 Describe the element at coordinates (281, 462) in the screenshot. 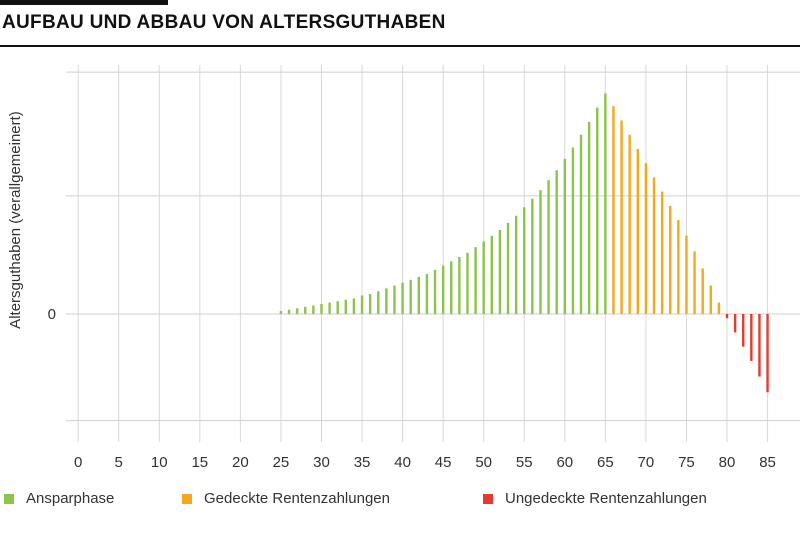

I see `x-tick-label: 25` at that location.